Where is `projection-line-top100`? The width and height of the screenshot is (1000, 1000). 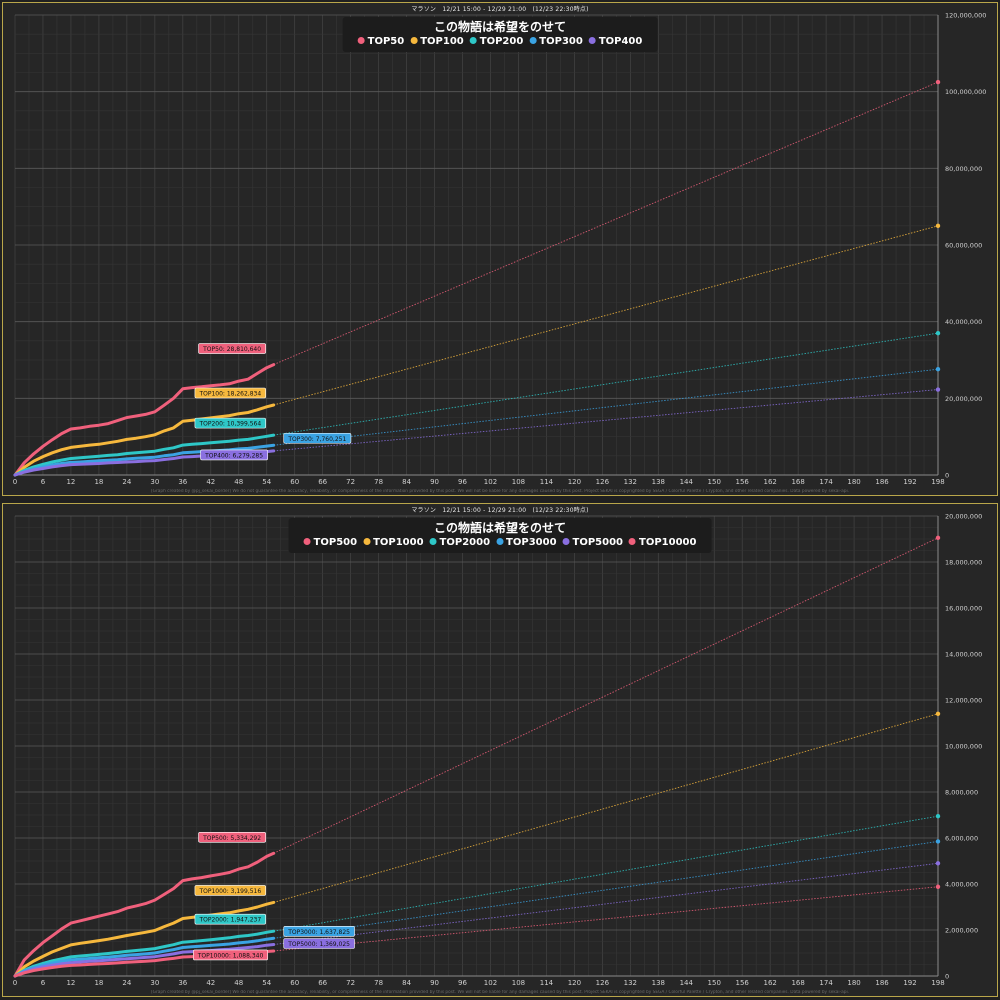 projection-line-top100 is located at coordinates (606, 315).